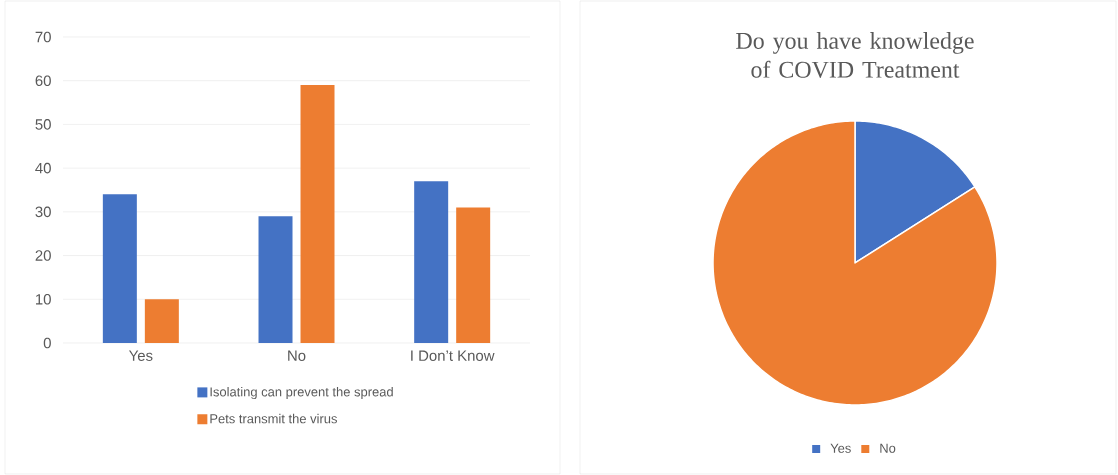 This screenshot has width=1118, height=475. What do you see at coordinates (453, 355) in the screenshot?
I see `x-tick-label: I Don’t Know` at bounding box center [453, 355].